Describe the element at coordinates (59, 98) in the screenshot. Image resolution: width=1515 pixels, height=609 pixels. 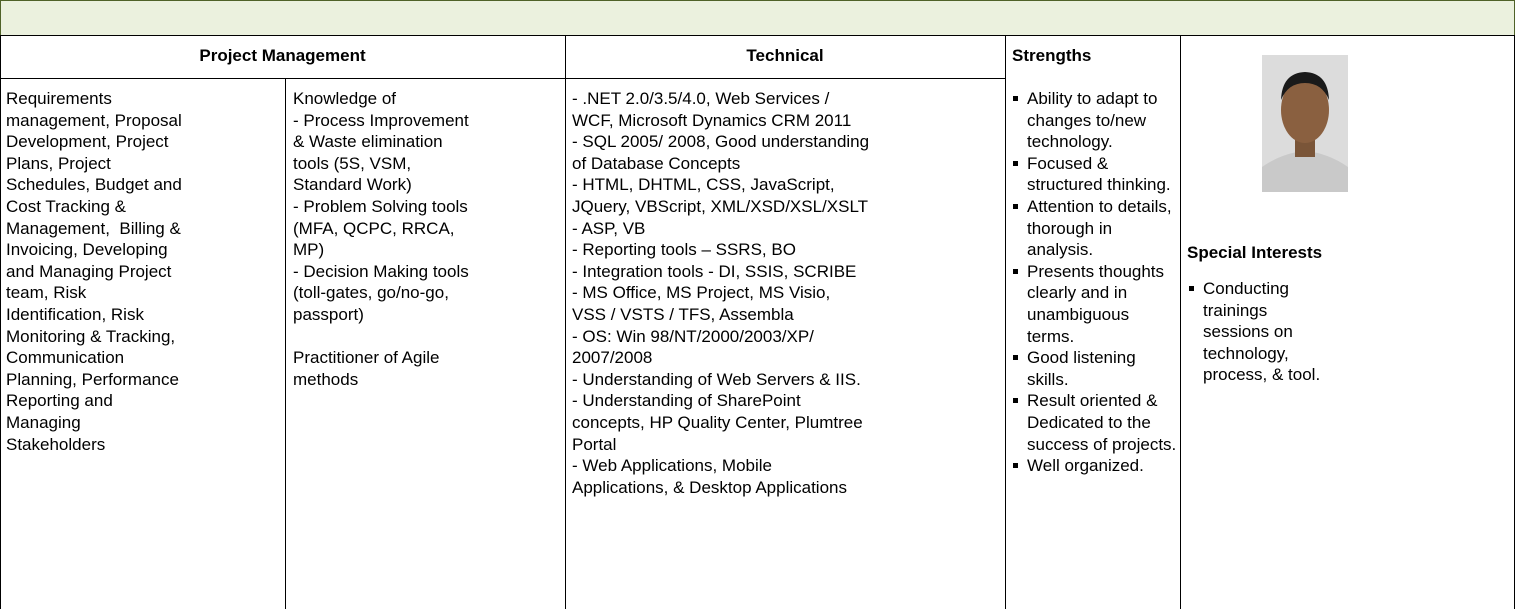
I see `text-line: Requirements` at that location.